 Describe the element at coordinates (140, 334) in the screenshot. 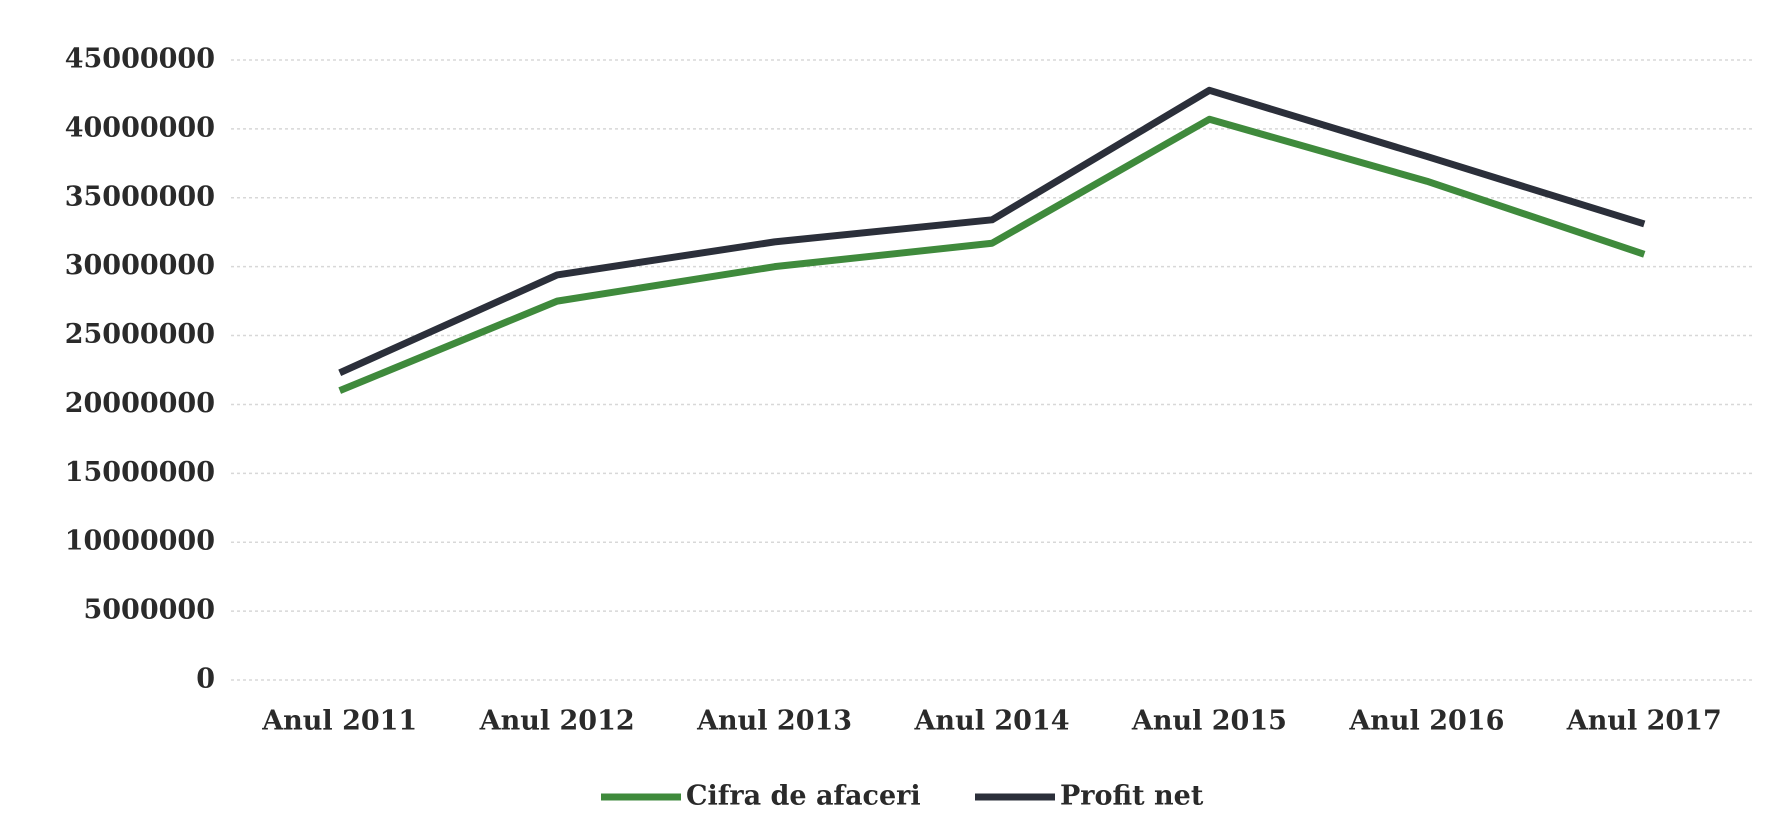

I see `y-tick-label: 25000000` at that location.